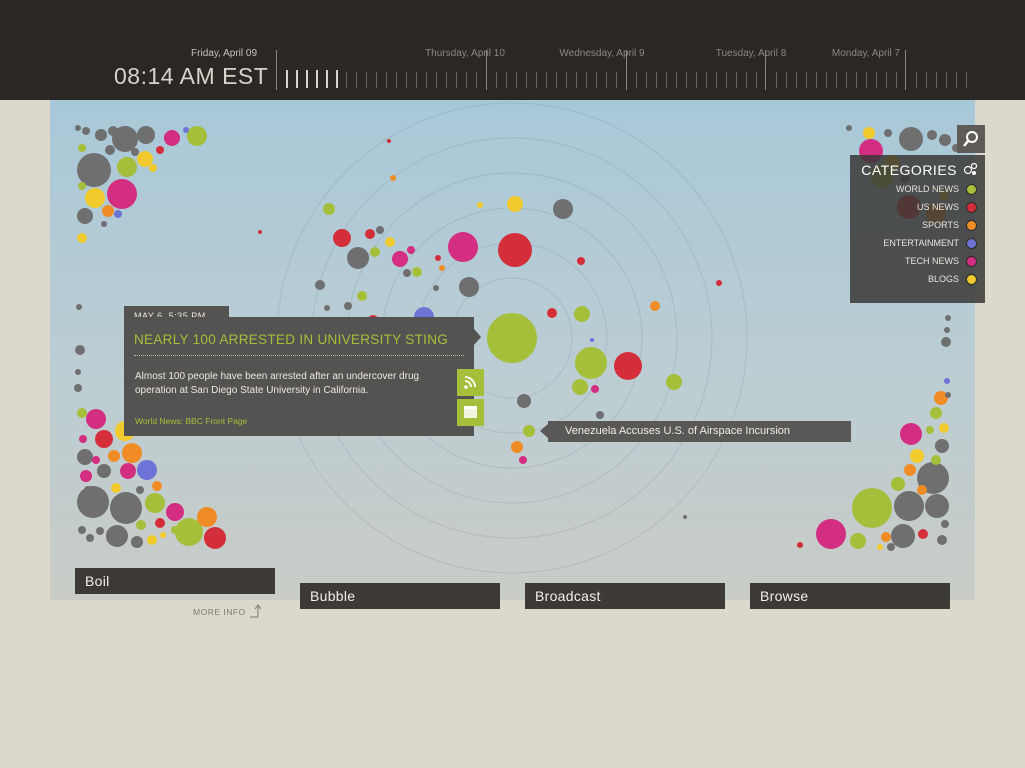 The image size is (1025, 768). Describe the element at coordinates (470, 382) in the screenshot. I see `rss-button` at that location.